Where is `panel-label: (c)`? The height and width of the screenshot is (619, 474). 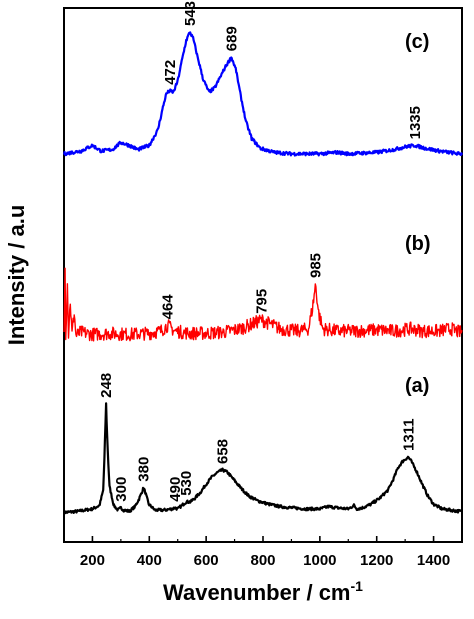
panel-label: (c) is located at coordinates (417, 42).